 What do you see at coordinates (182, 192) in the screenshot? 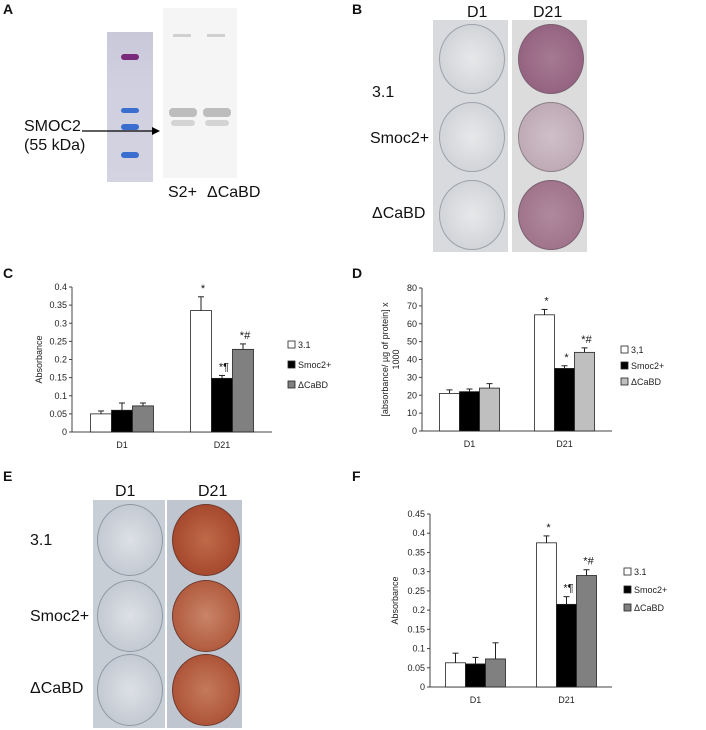
I see `lane-label-s2: S2+` at bounding box center [182, 192].